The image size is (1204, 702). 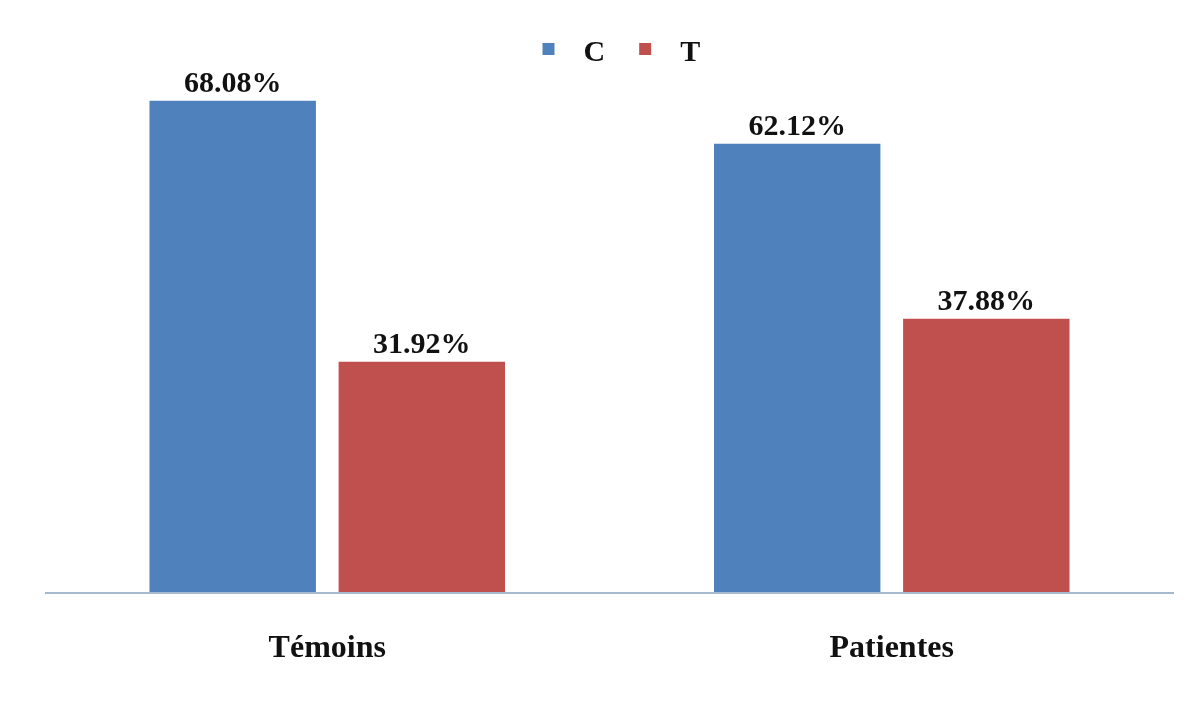 What do you see at coordinates (594, 50) in the screenshot?
I see `legend-label: C` at bounding box center [594, 50].